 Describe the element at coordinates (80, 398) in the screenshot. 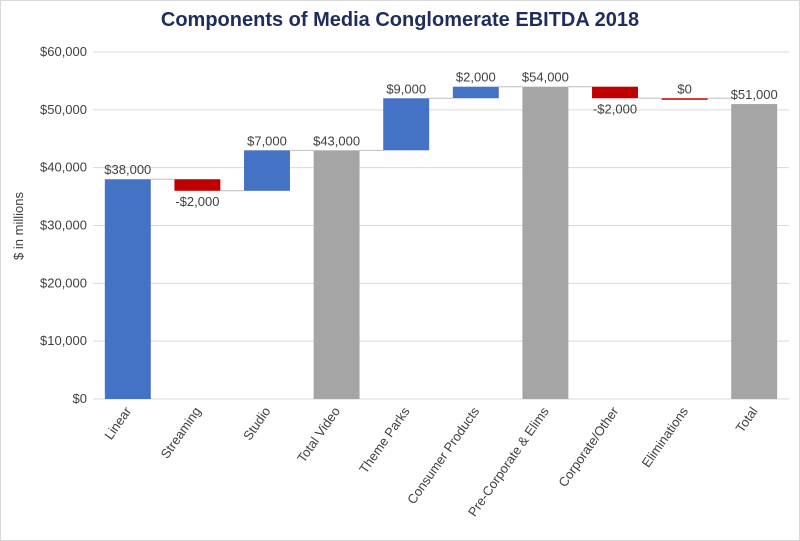

I see `y-tick-label: $0` at that location.